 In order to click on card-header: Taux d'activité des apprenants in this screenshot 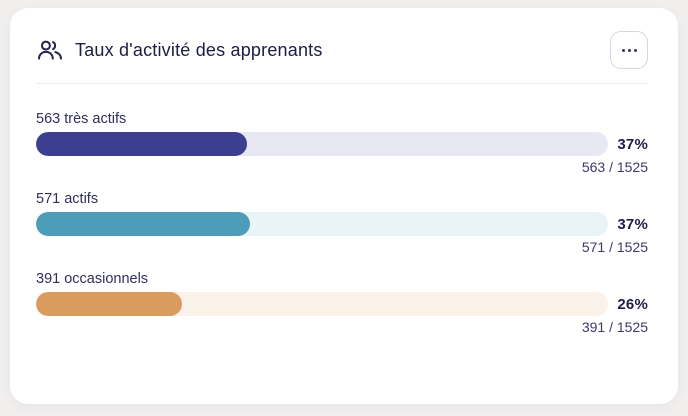, I will do `click(342, 50)`.